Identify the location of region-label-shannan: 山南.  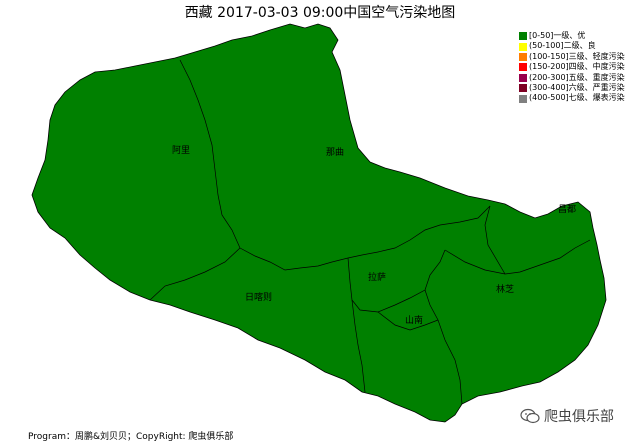
(414, 320).